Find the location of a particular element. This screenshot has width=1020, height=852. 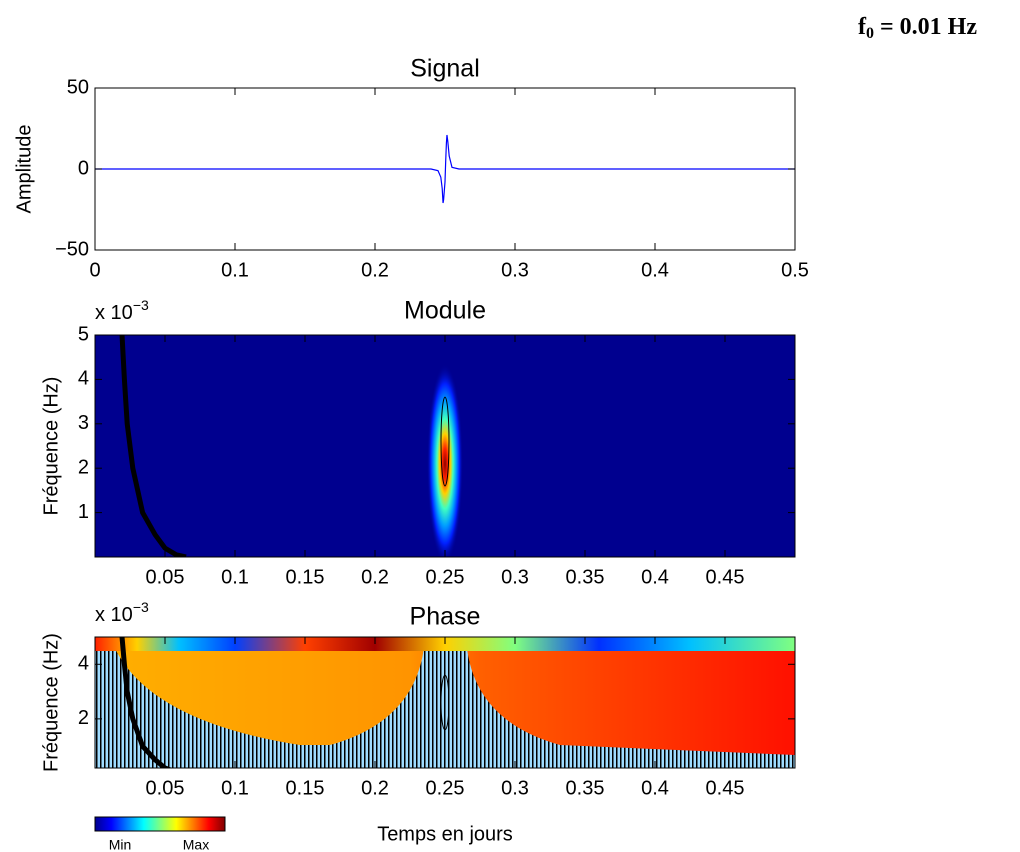

y-tick-label: 0 is located at coordinates (83, 168).